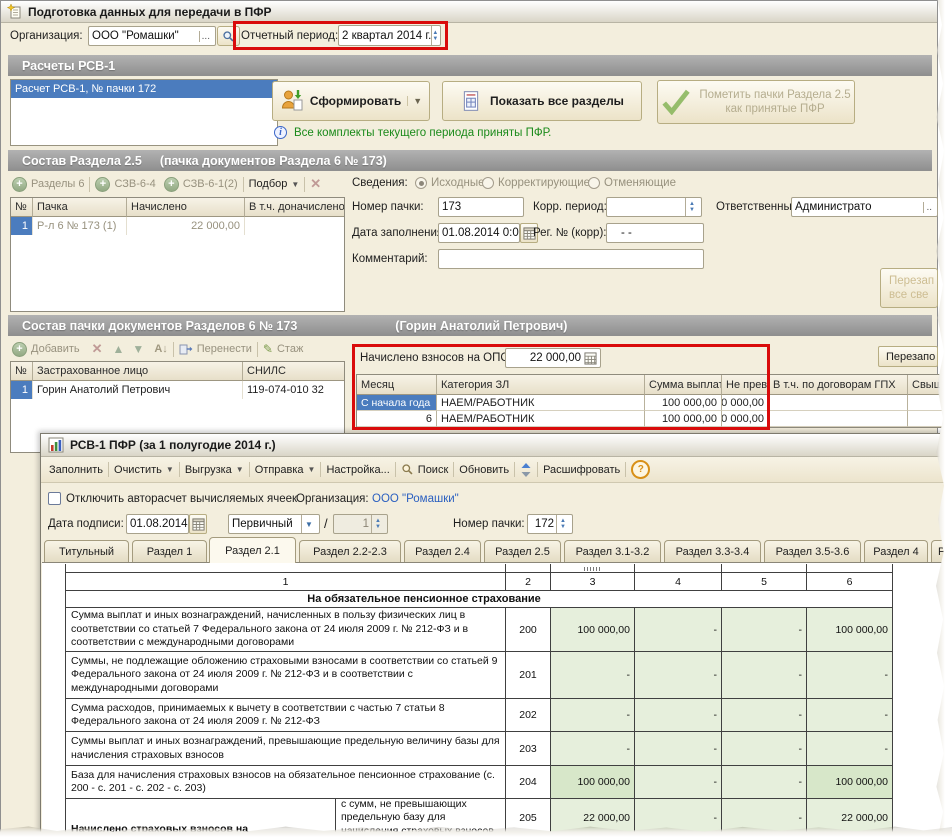  I want to click on sheet-colnum-3: 3, so click(592, 581).